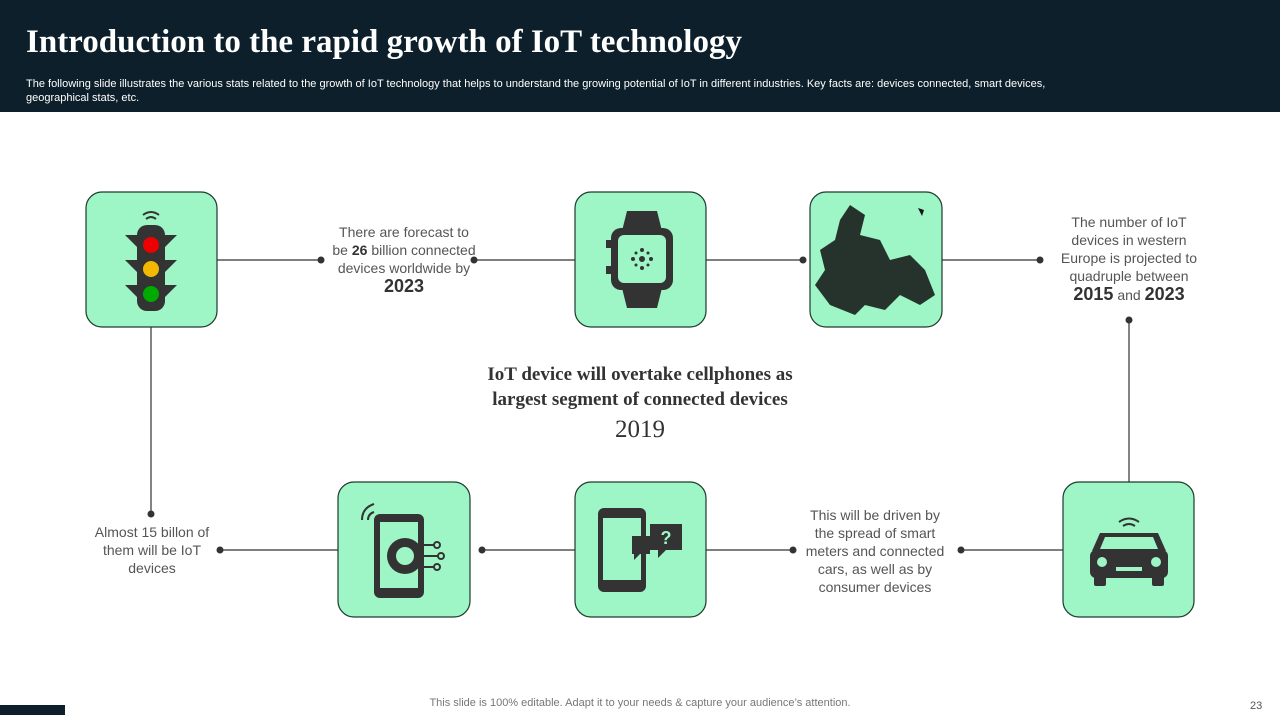 This screenshot has height=720, width=1280. Describe the element at coordinates (875, 260) in the screenshot. I see `europe-map-icon` at that location.